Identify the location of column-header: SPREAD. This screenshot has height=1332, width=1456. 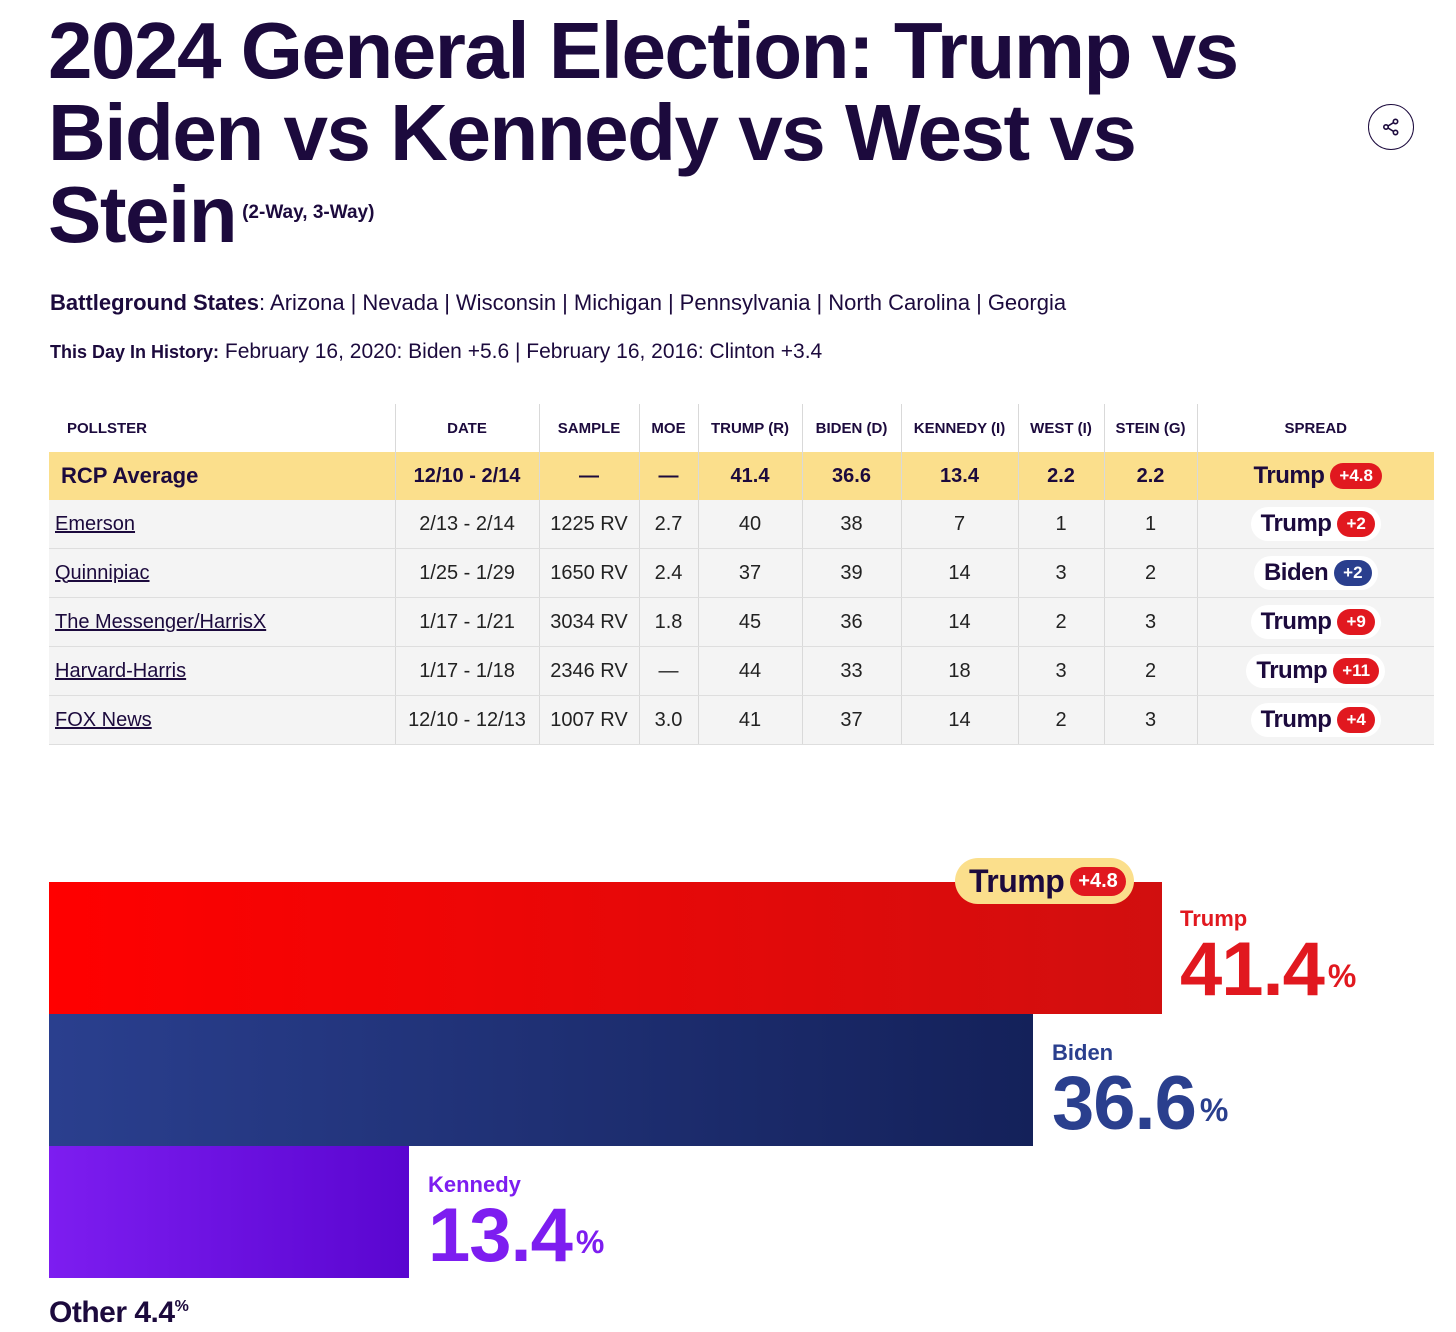
(1315, 428).